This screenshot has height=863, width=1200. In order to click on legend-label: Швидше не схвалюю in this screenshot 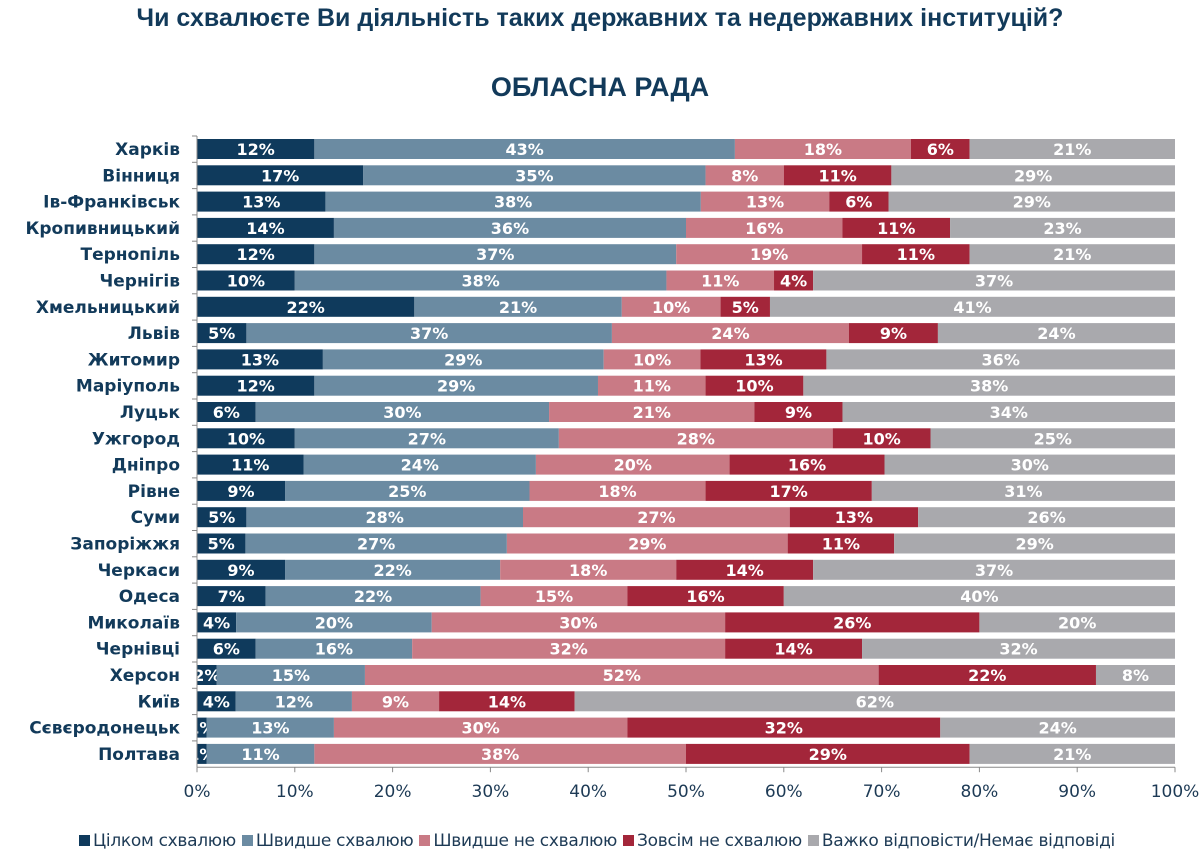, I will do `click(525, 841)`.